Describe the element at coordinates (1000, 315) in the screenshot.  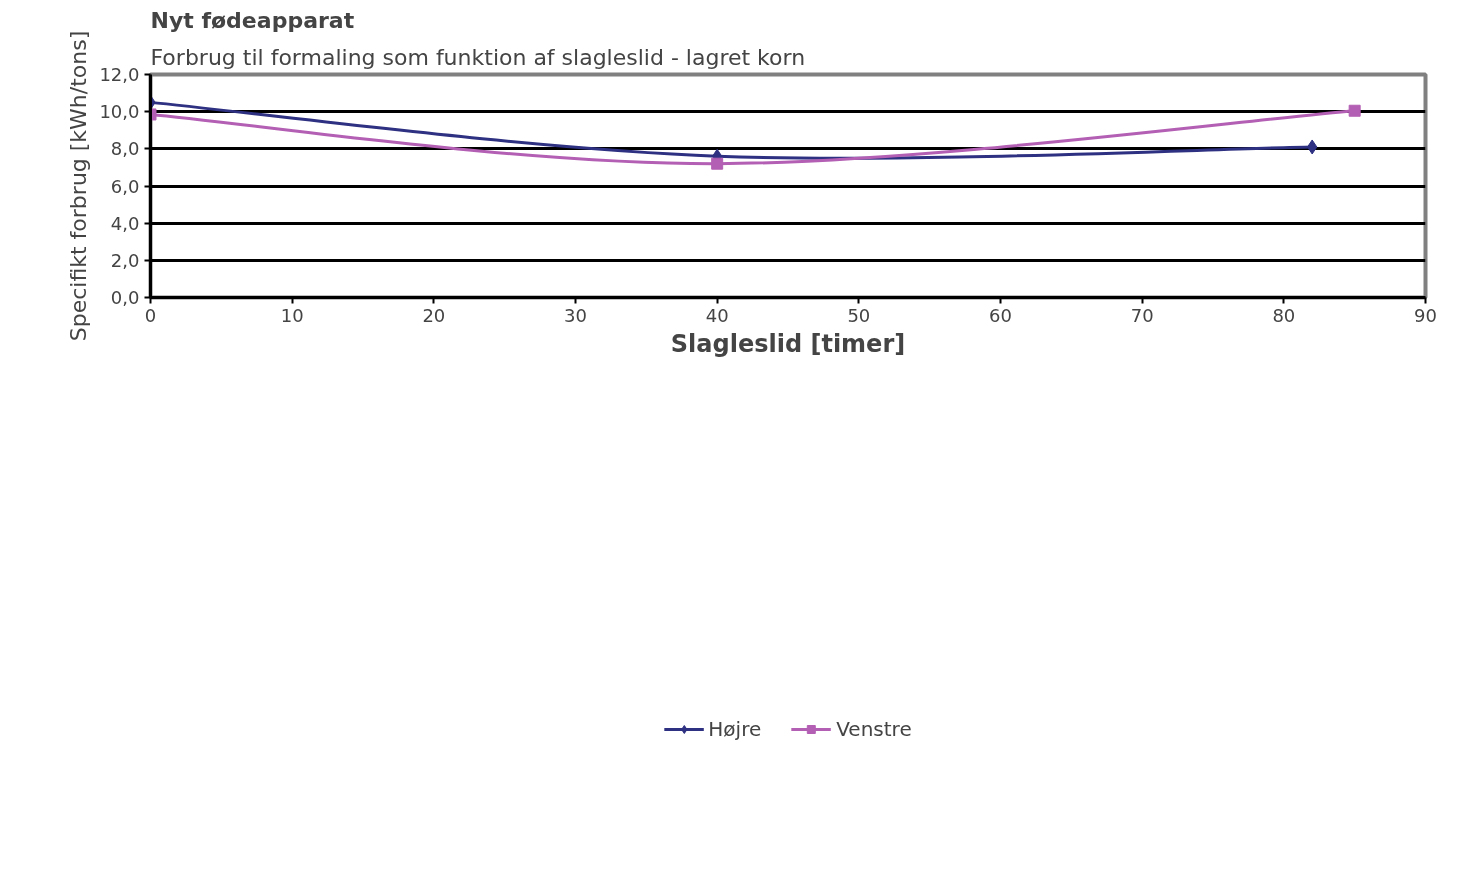
I see `x-tick-label: 60` at that location.